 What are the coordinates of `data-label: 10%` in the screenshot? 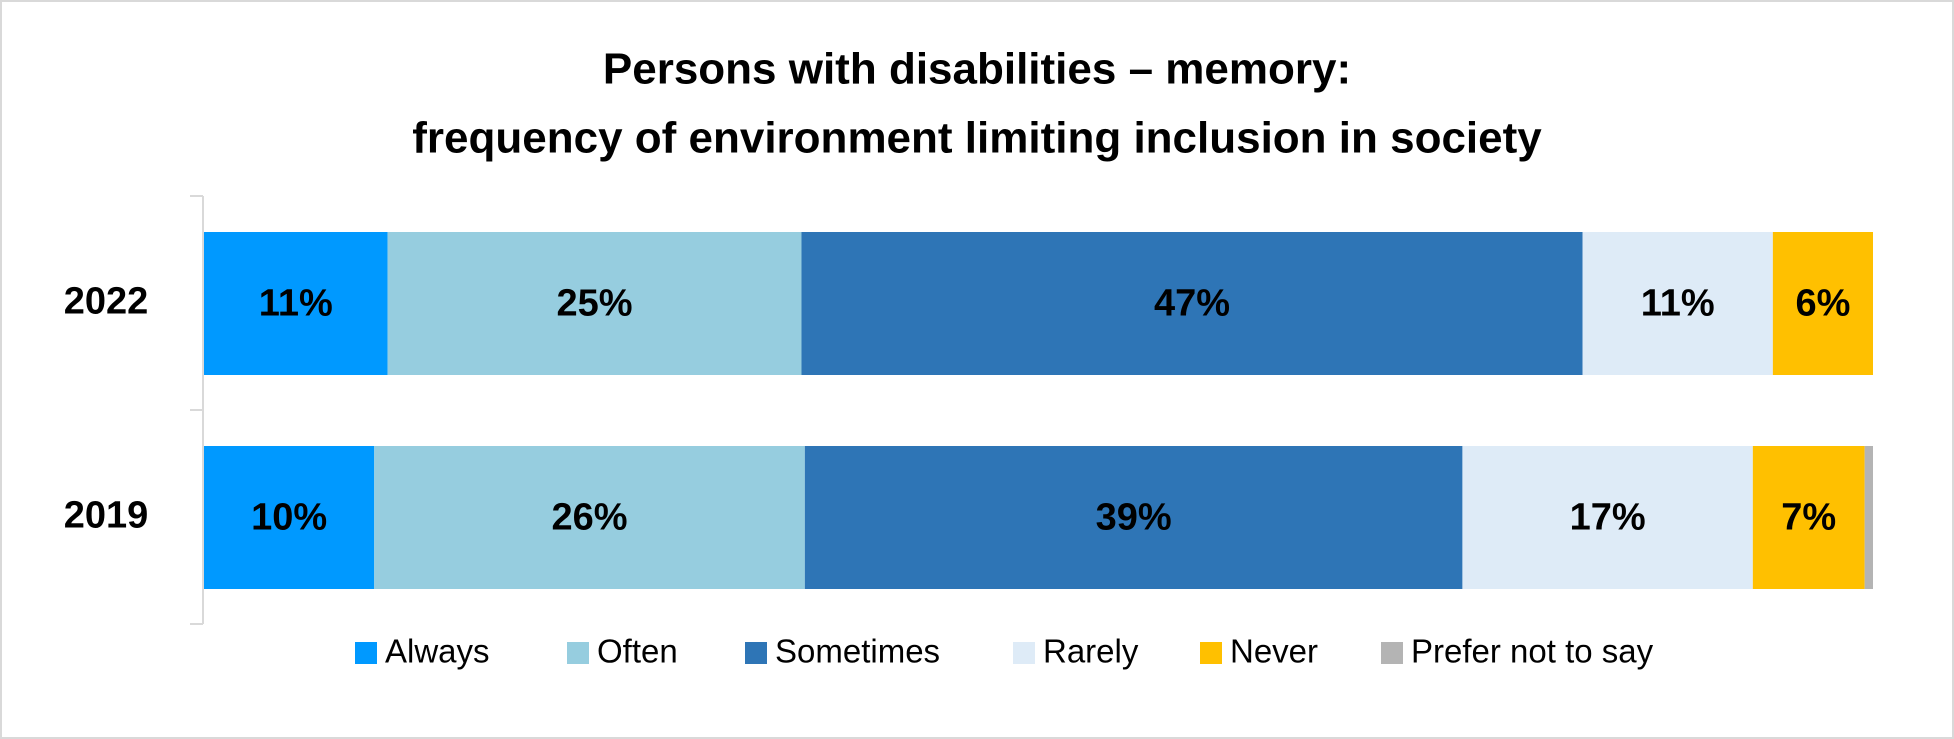 It's located at (289, 518).